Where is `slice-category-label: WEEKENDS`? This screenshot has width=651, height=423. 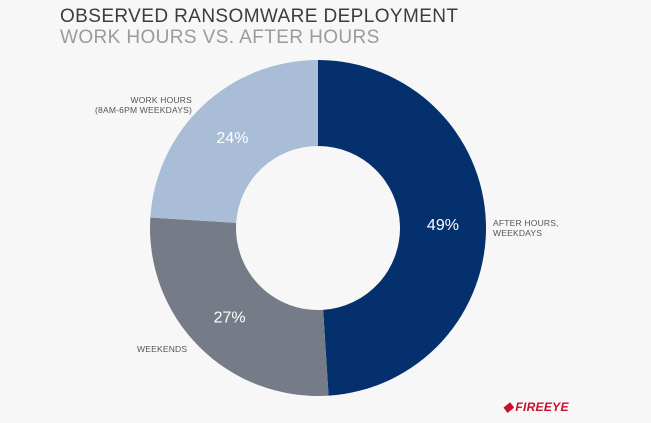 slice-category-label: WEEKENDS is located at coordinates (162, 349).